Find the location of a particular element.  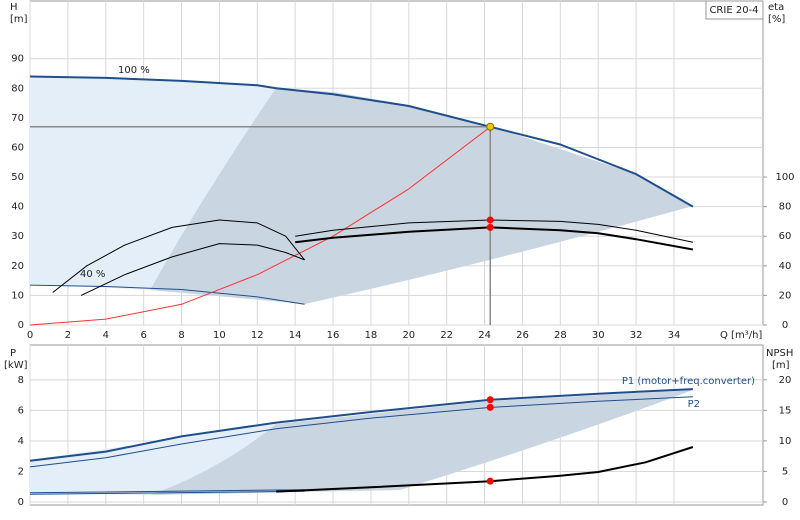

y2-tick-label: 5 is located at coordinates (785, 471).